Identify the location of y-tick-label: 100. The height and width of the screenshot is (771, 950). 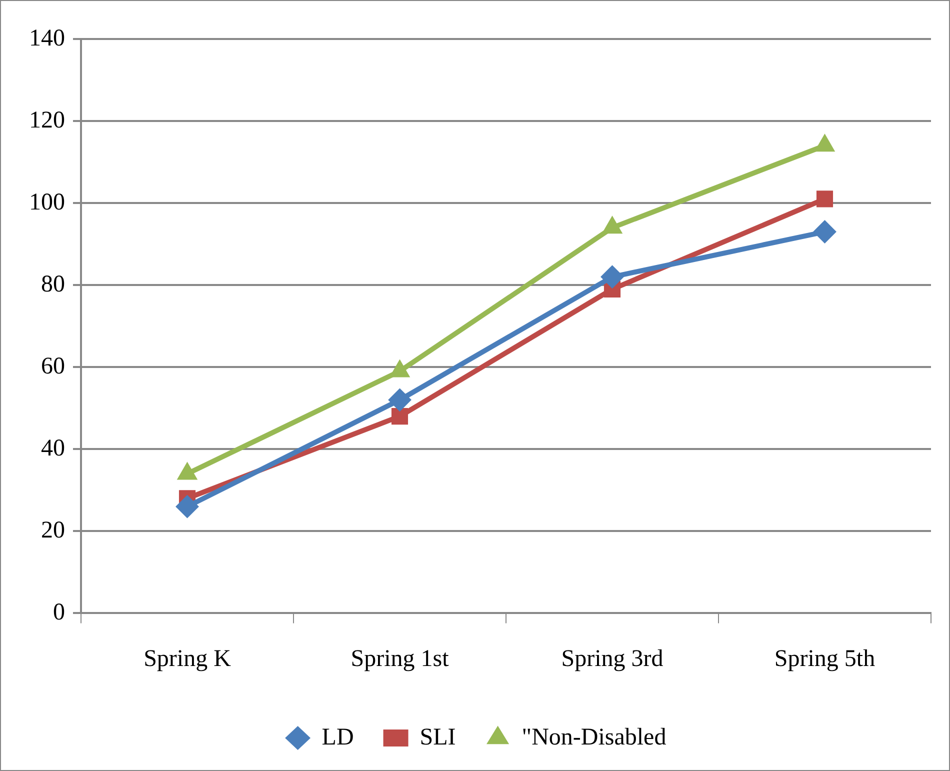
(47, 202).